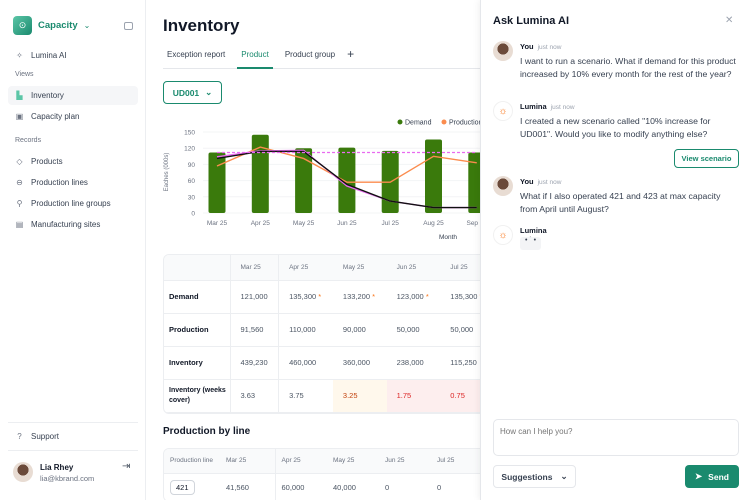 Image resolution: width=750 pixels, height=500 pixels. What do you see at coordinates (19, 55) in the screenshot?
I see `sparkle-icon: ✧` at bounding box center [19, 55].